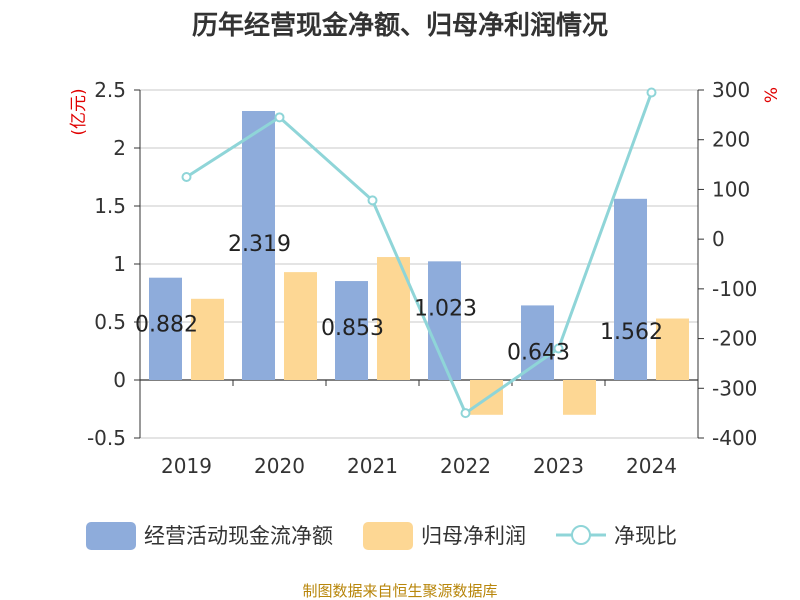 This screenshot has height=600, width=800. Describe the element at coordinates (279, 466) in the screenshot. I see `x-tick-label: 2020` at that location.